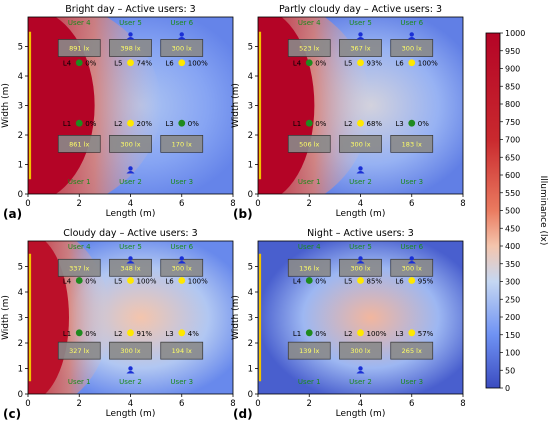  I want to click on user-label: User 1, so click(79, 382).